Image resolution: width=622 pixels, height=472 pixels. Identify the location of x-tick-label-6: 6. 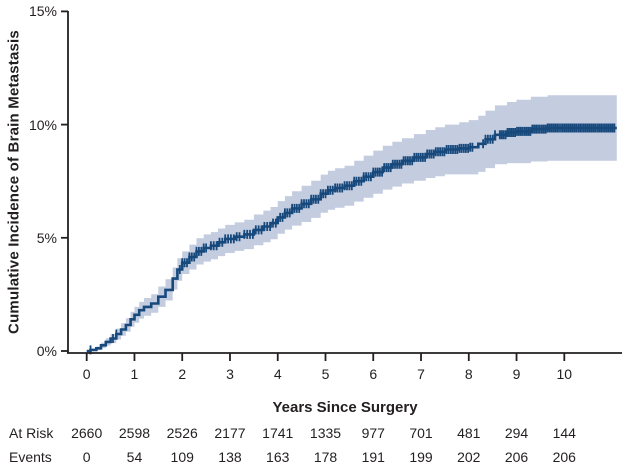
(373, 374).